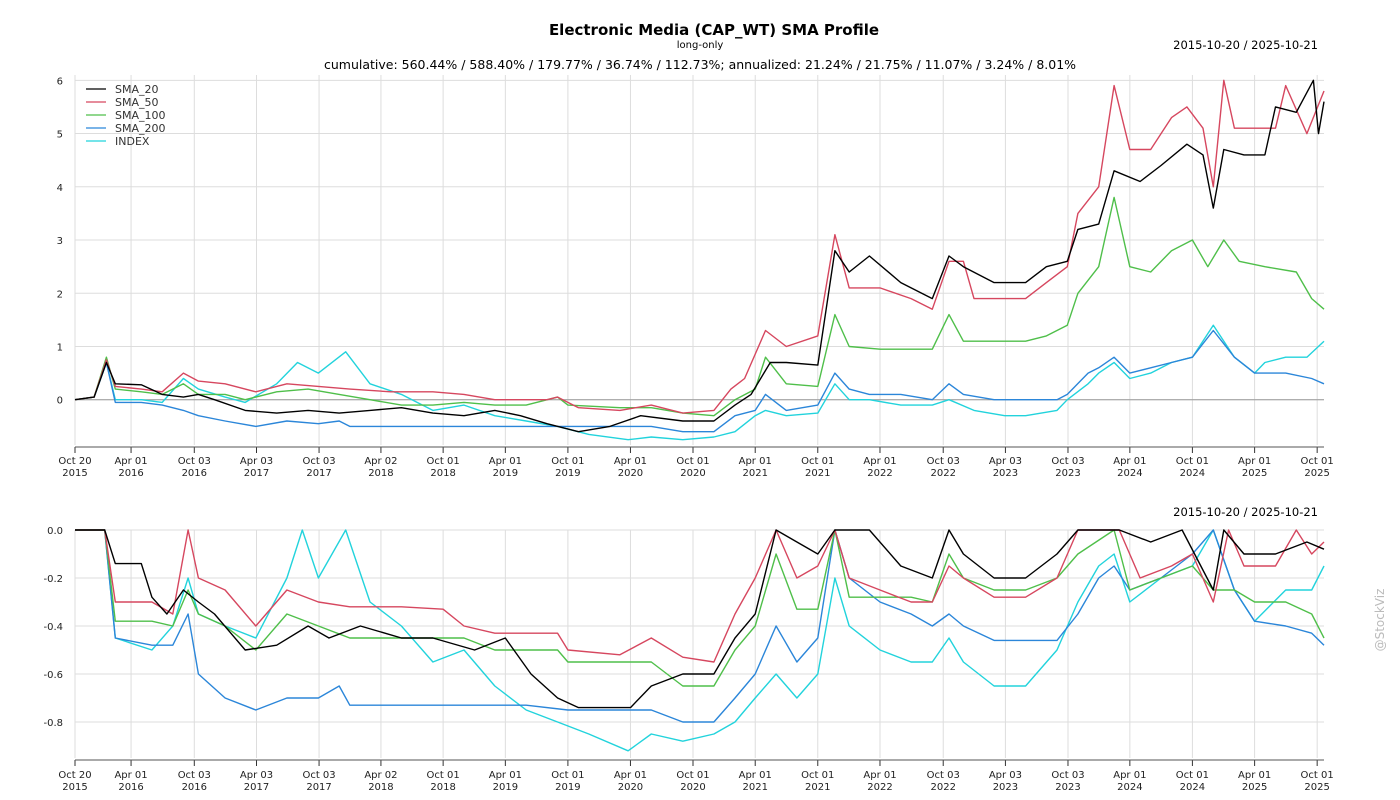 This screenshot has height=800, width=1400. I want to click on y-tick-label: 5, so click(60, 135).